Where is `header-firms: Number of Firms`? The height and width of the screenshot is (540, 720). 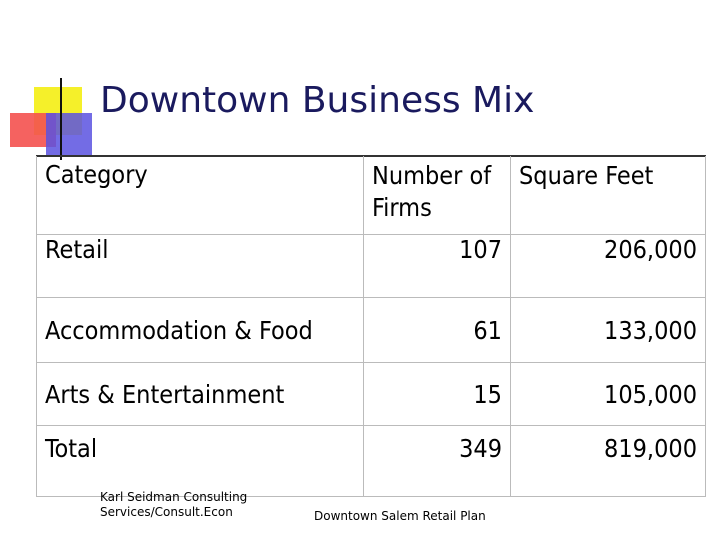
header-firms: Number of Firms is located at coordinates (437, 195).